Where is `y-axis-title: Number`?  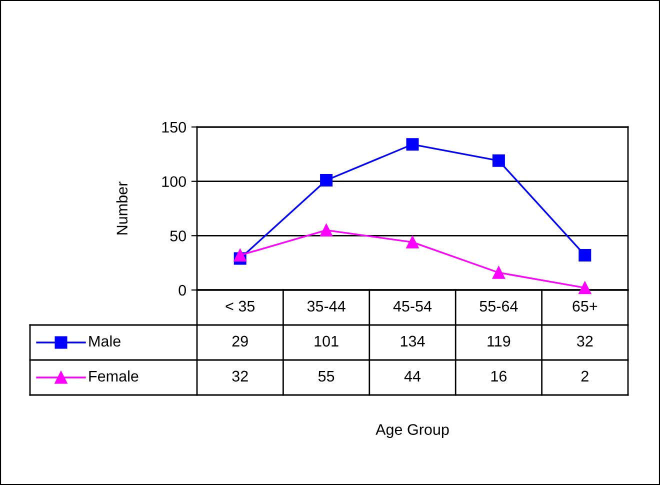
y-axis-title: Number is located at coordinates (122, 208).